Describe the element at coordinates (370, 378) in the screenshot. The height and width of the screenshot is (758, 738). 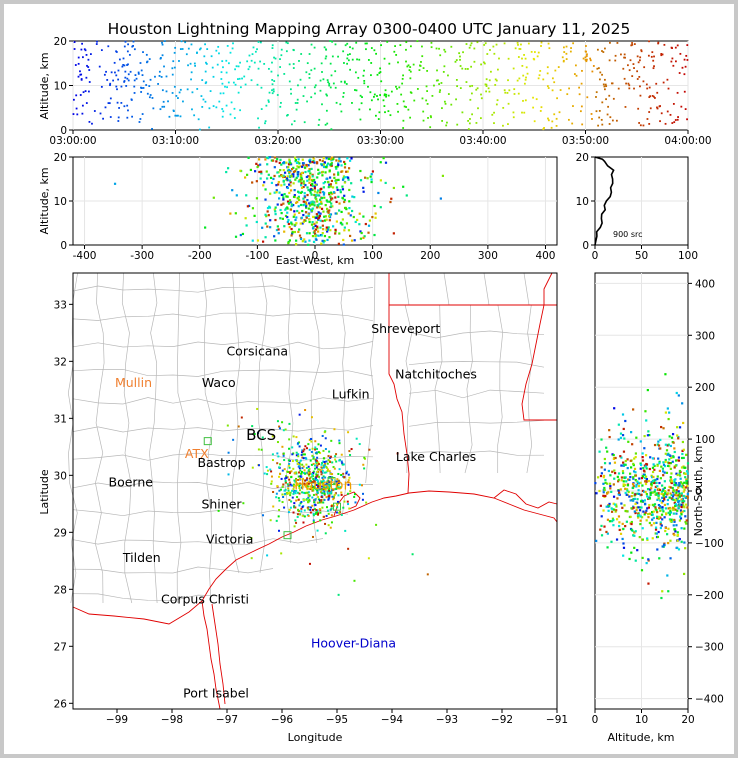
I see `county-line` at that location.